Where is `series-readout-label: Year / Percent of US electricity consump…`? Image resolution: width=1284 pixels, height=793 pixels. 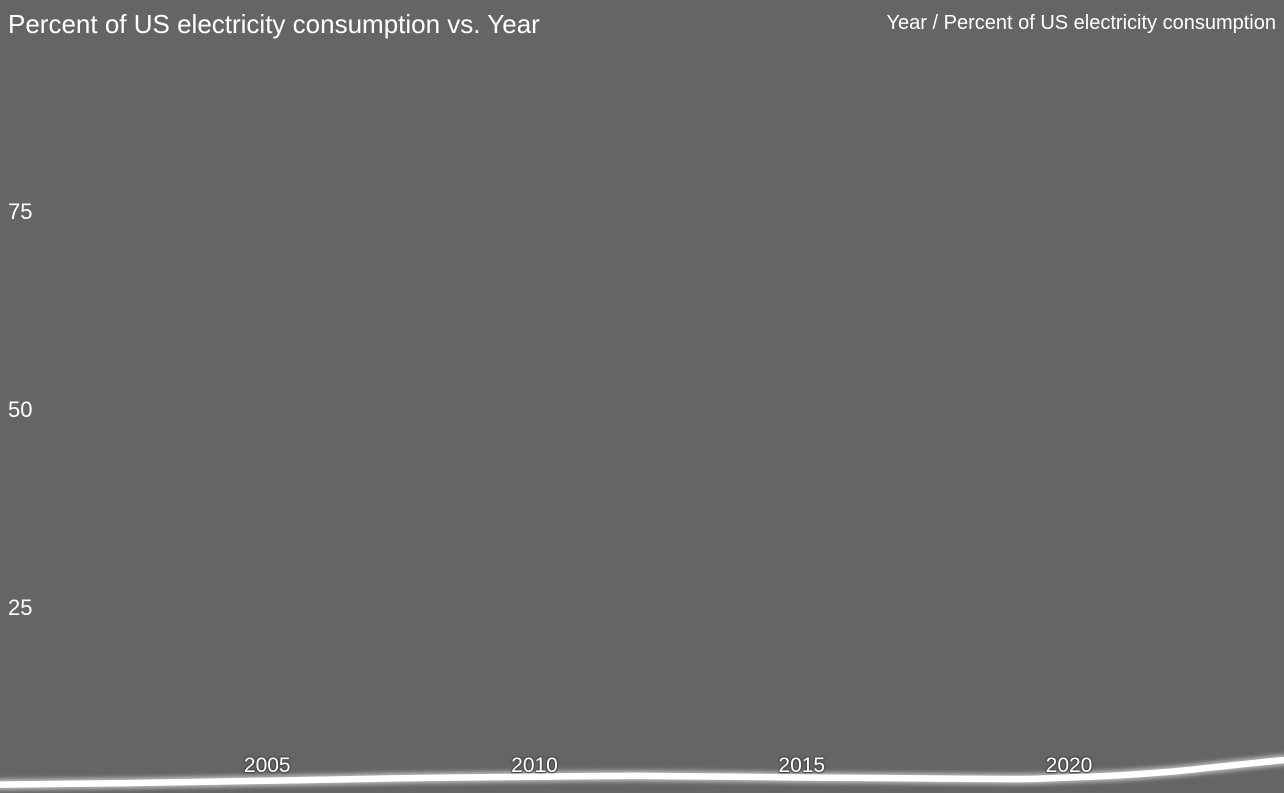
series-readout-label: Year / Percent of US electricity consump… is located at coordinates (1081, 23).